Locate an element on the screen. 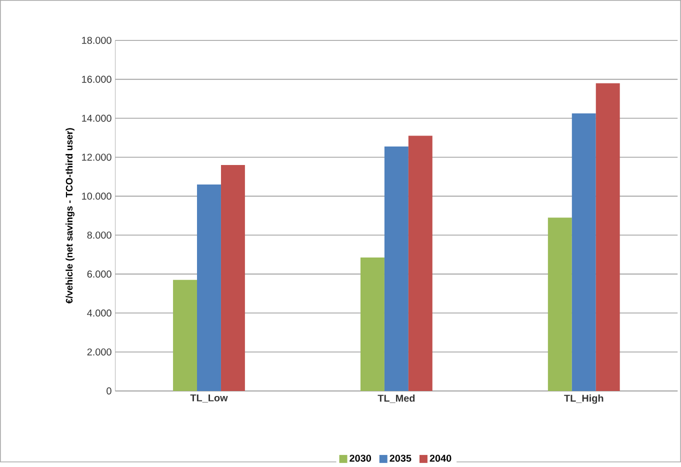 This screenshot has height=467, width=681. x-tick-label: TL_High is located at coordinates (584, 399).